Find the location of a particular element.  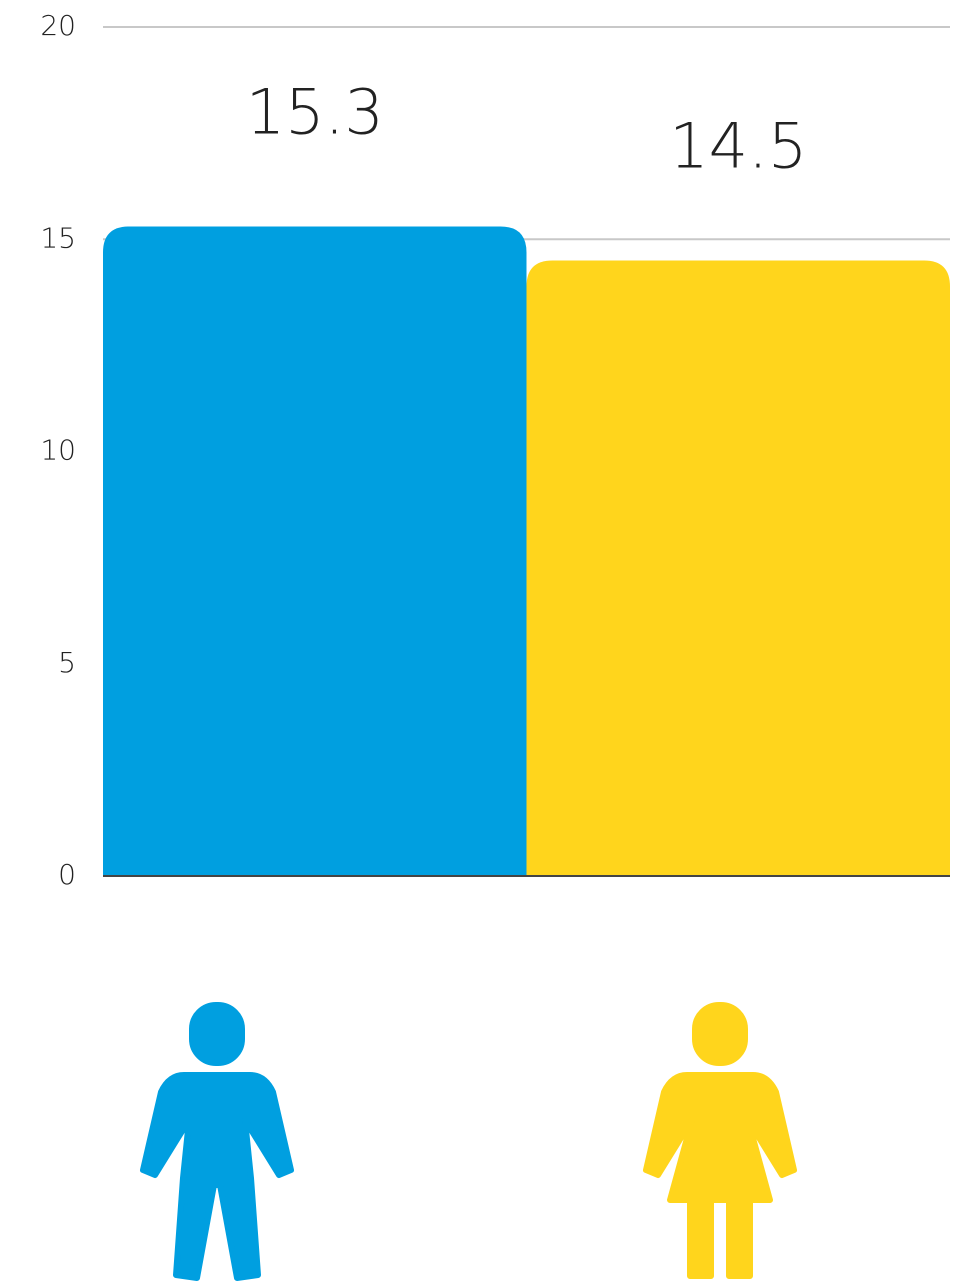

y-tick-label: 5 is located at coordinates (67, 662).